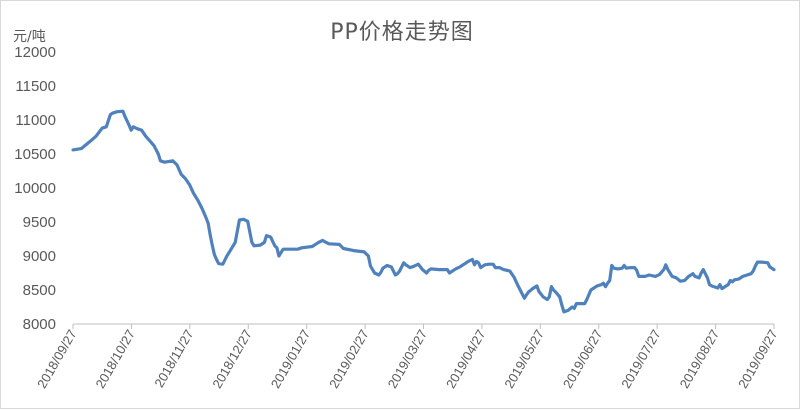  Describe the element at coordinates (758, 359) in the screenshot. I see `x-tick-label: 2019/09/27` at that location.